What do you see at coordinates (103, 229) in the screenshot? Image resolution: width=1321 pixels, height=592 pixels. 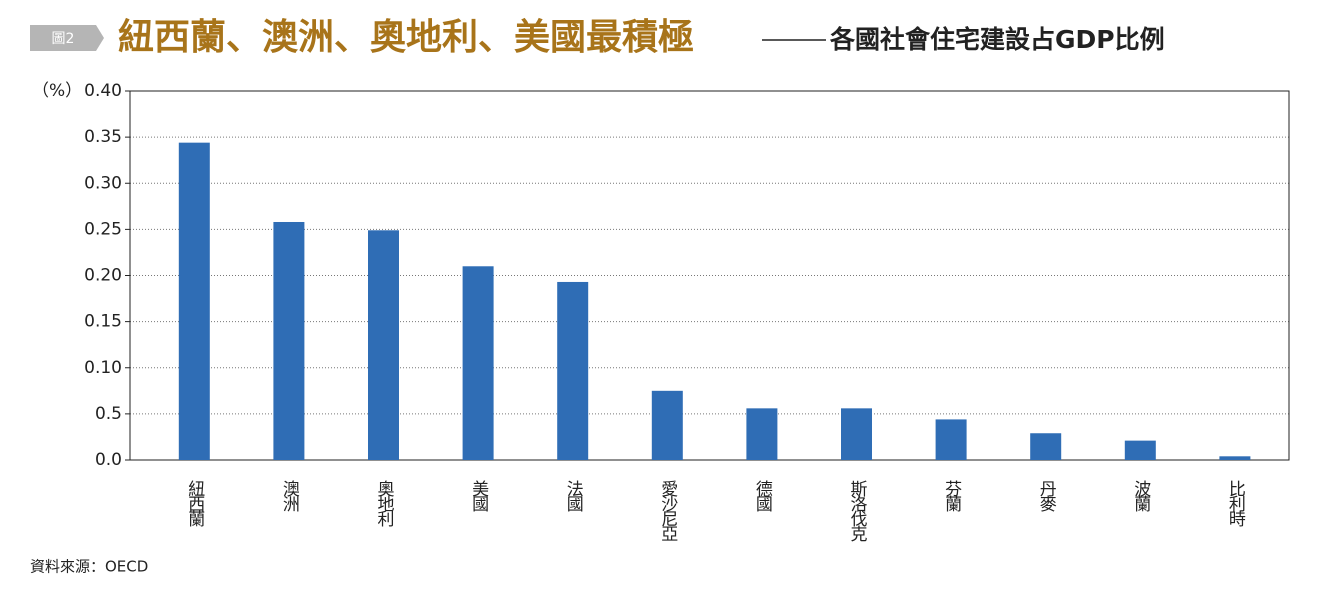 I see `y-tick-label: 0.25` at bounding box center [103, 229].